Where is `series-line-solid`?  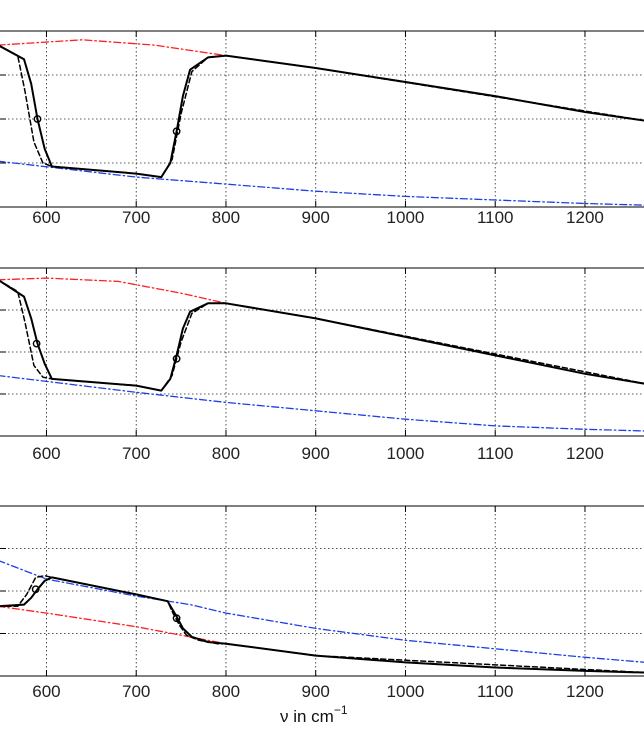 series-line-solid is located at coordinates (322, 625).